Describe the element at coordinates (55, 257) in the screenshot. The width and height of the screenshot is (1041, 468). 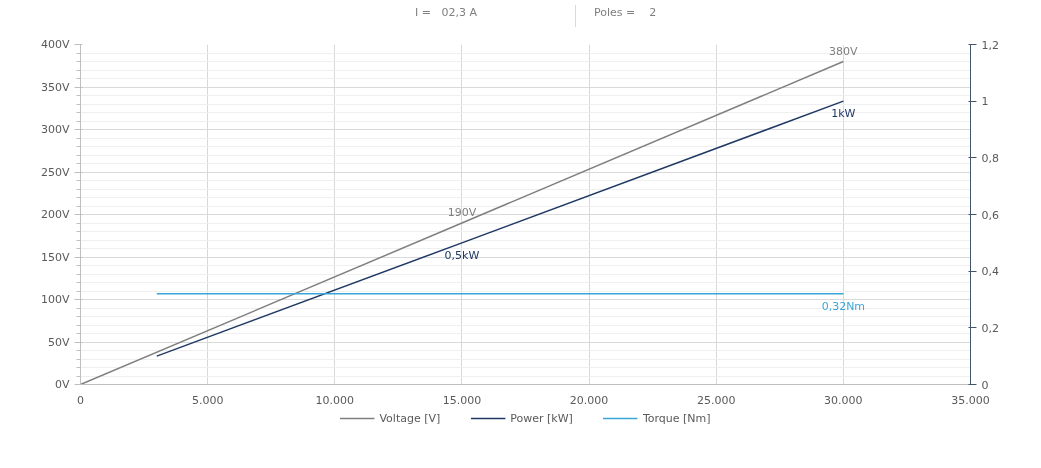
I see `y-tick-label: 150V` at that location.